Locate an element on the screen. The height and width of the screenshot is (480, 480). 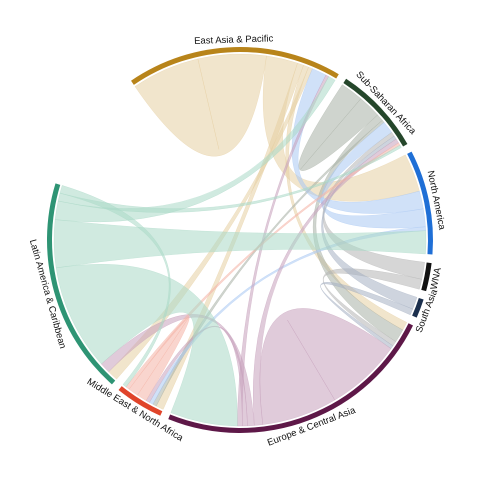
ribbon-south-asia-to-europe-and-central-asia is located at coordinates (366, 315).